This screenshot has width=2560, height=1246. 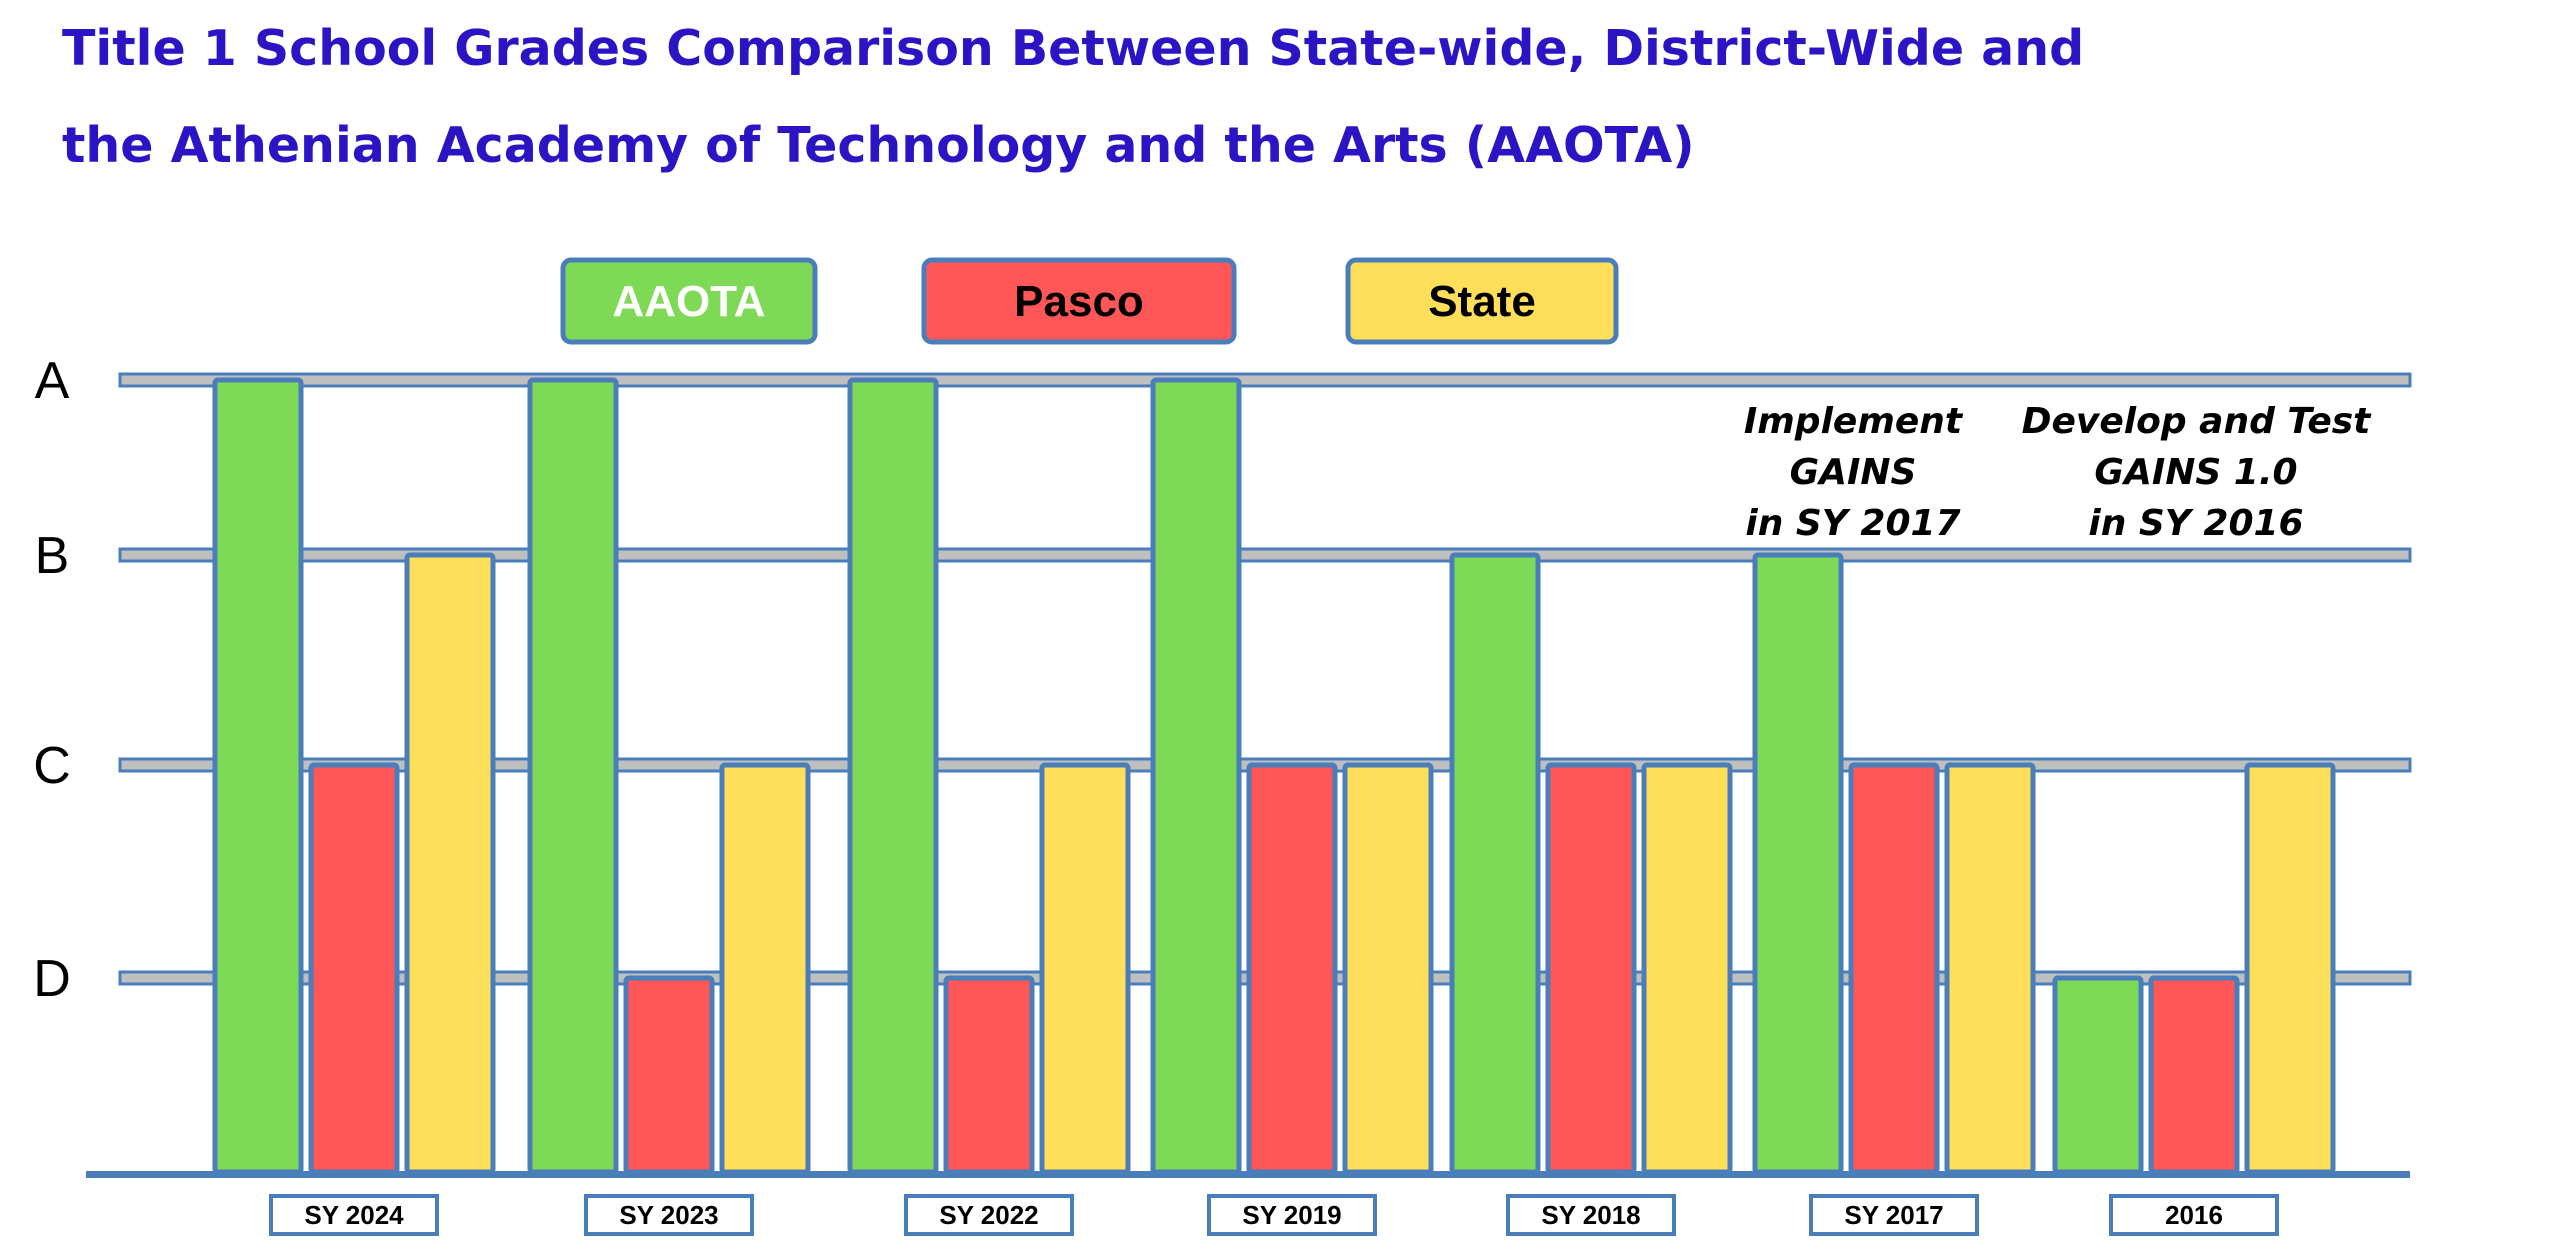 What do you see at coordinates (1292, 968) in the screenshot?
I see `bar-pasco-sy-2019` at bounding box center [1292, 968].